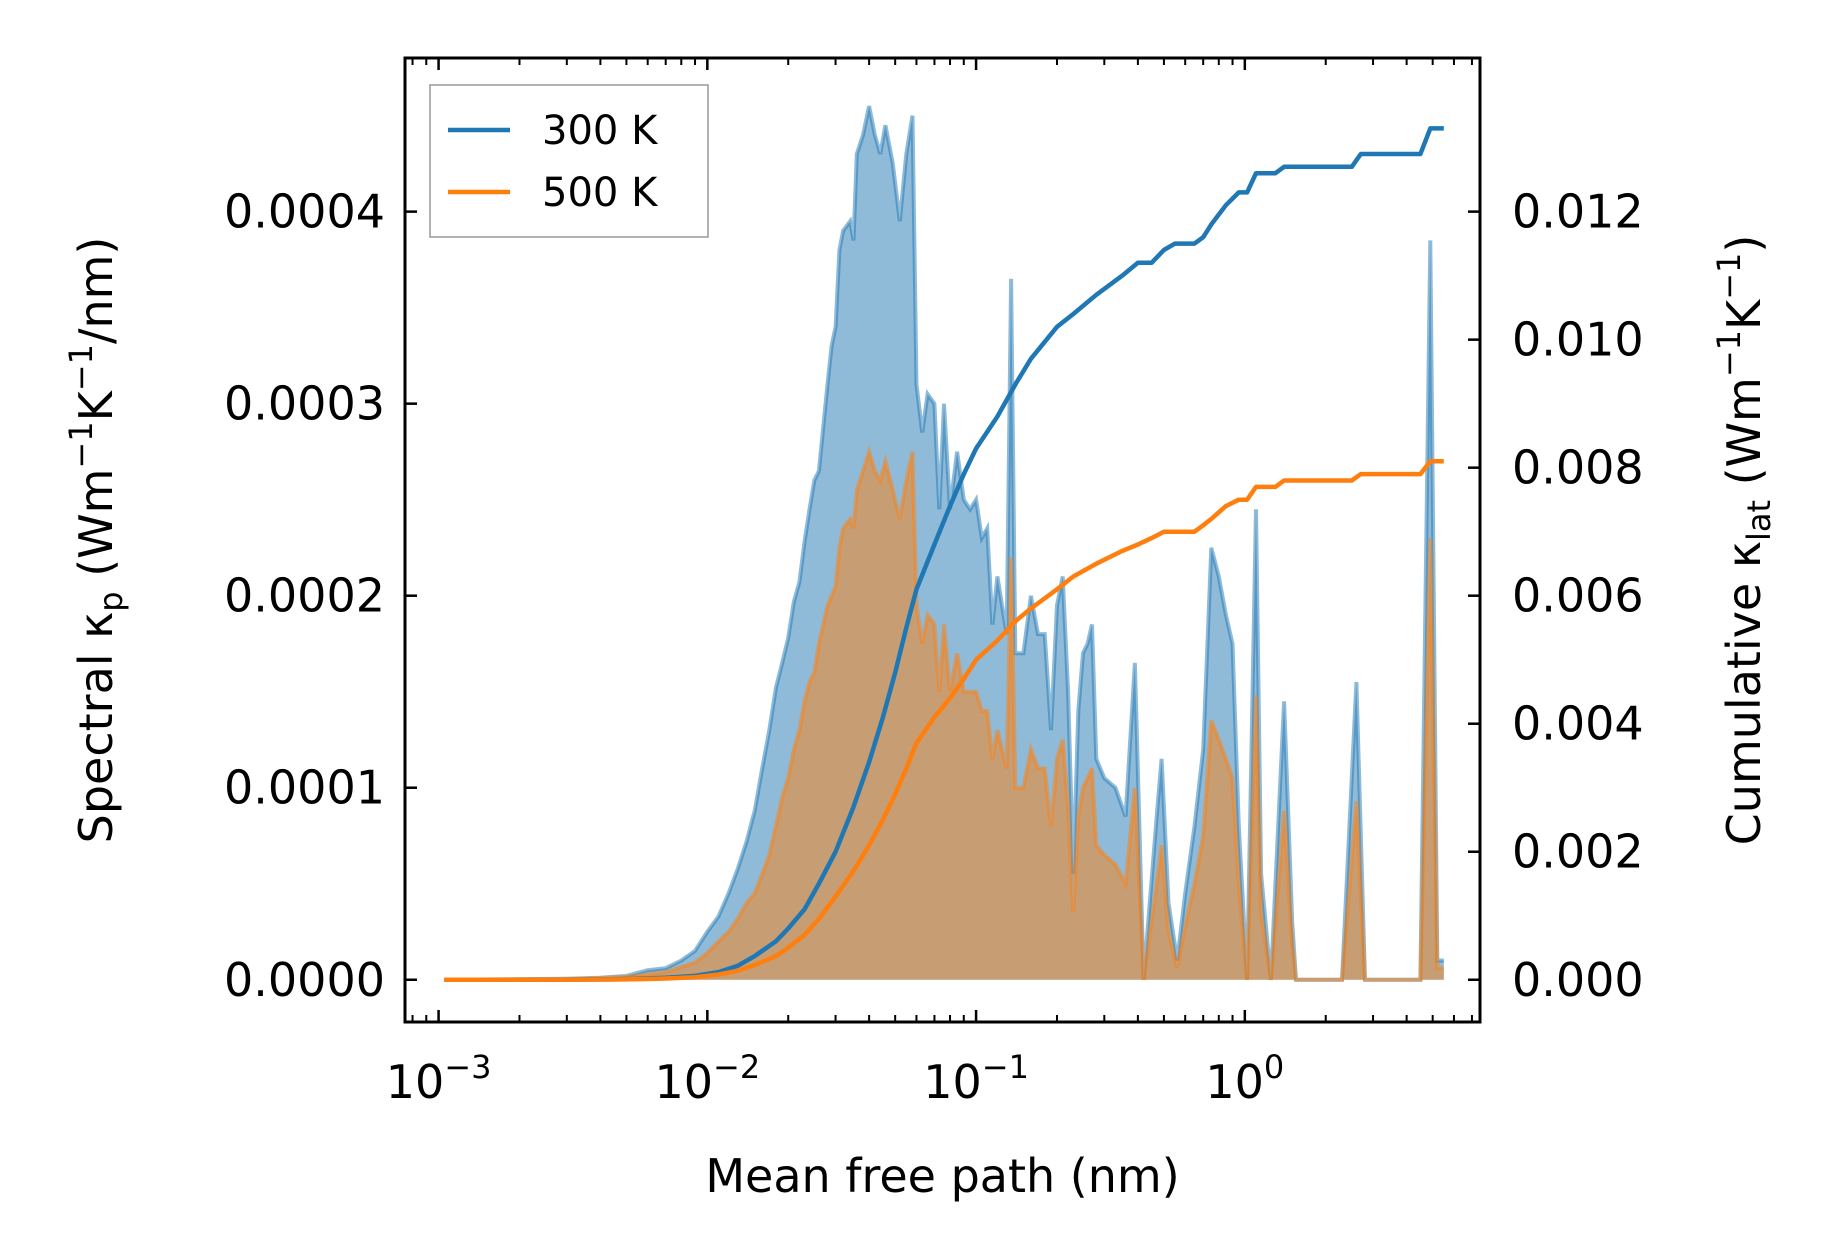 This screenshot has width=1827, height=1254. I want to click on y-left-tick-label: 0.0003, so click(304, 404).